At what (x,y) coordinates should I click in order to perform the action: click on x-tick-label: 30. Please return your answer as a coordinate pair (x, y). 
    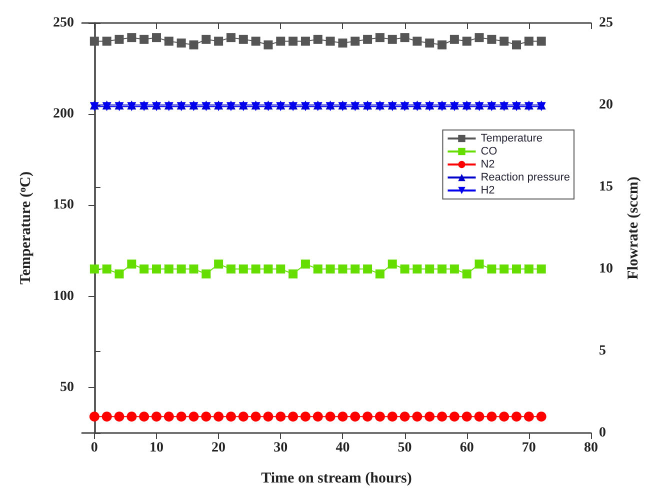
    Looking at the image, I should click on (281, 448).